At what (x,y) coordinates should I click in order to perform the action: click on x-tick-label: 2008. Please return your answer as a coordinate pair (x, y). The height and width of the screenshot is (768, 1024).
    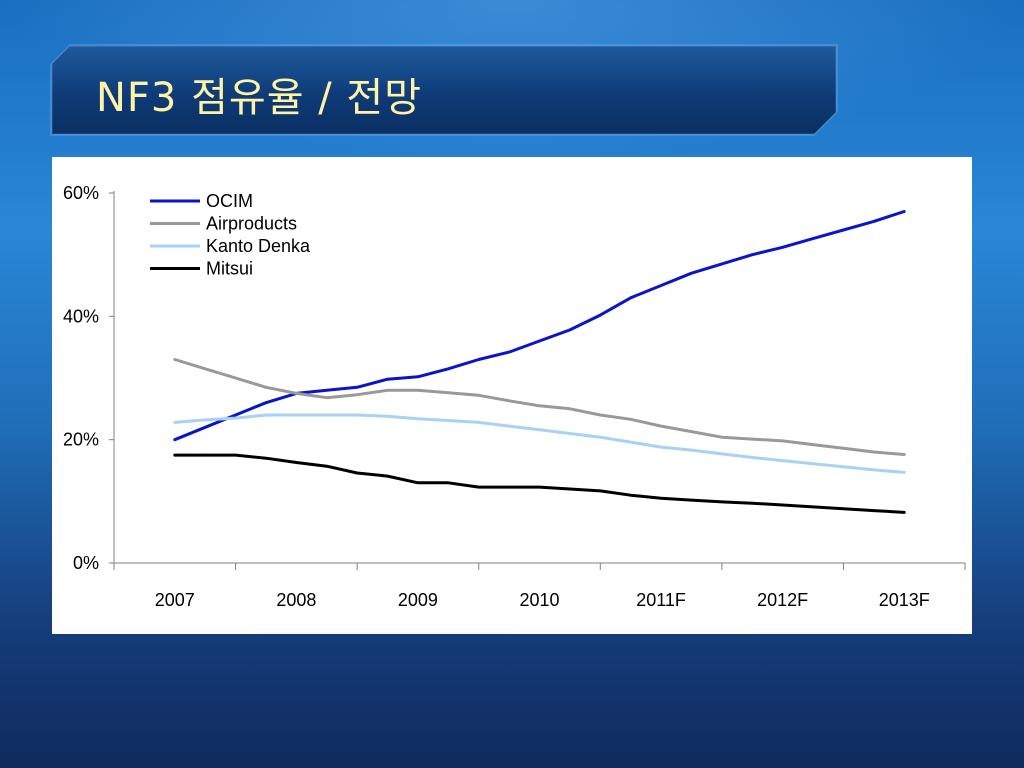
    Looking at the image, I should click on (296, 600).